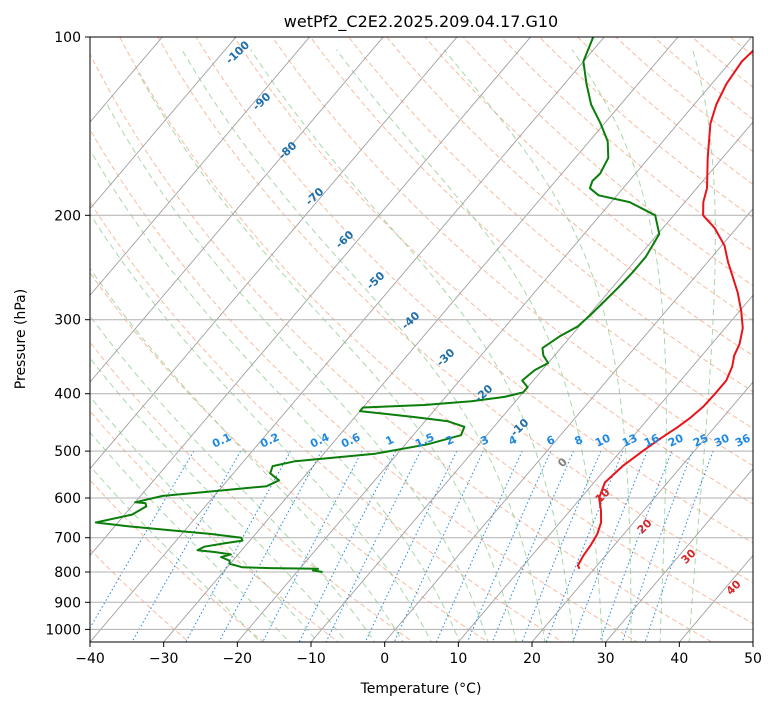 Image resolution: width=775 pixels, height=708 pixels. I want to click on x-axis-label: Temperature (°C), so click(421, 689).